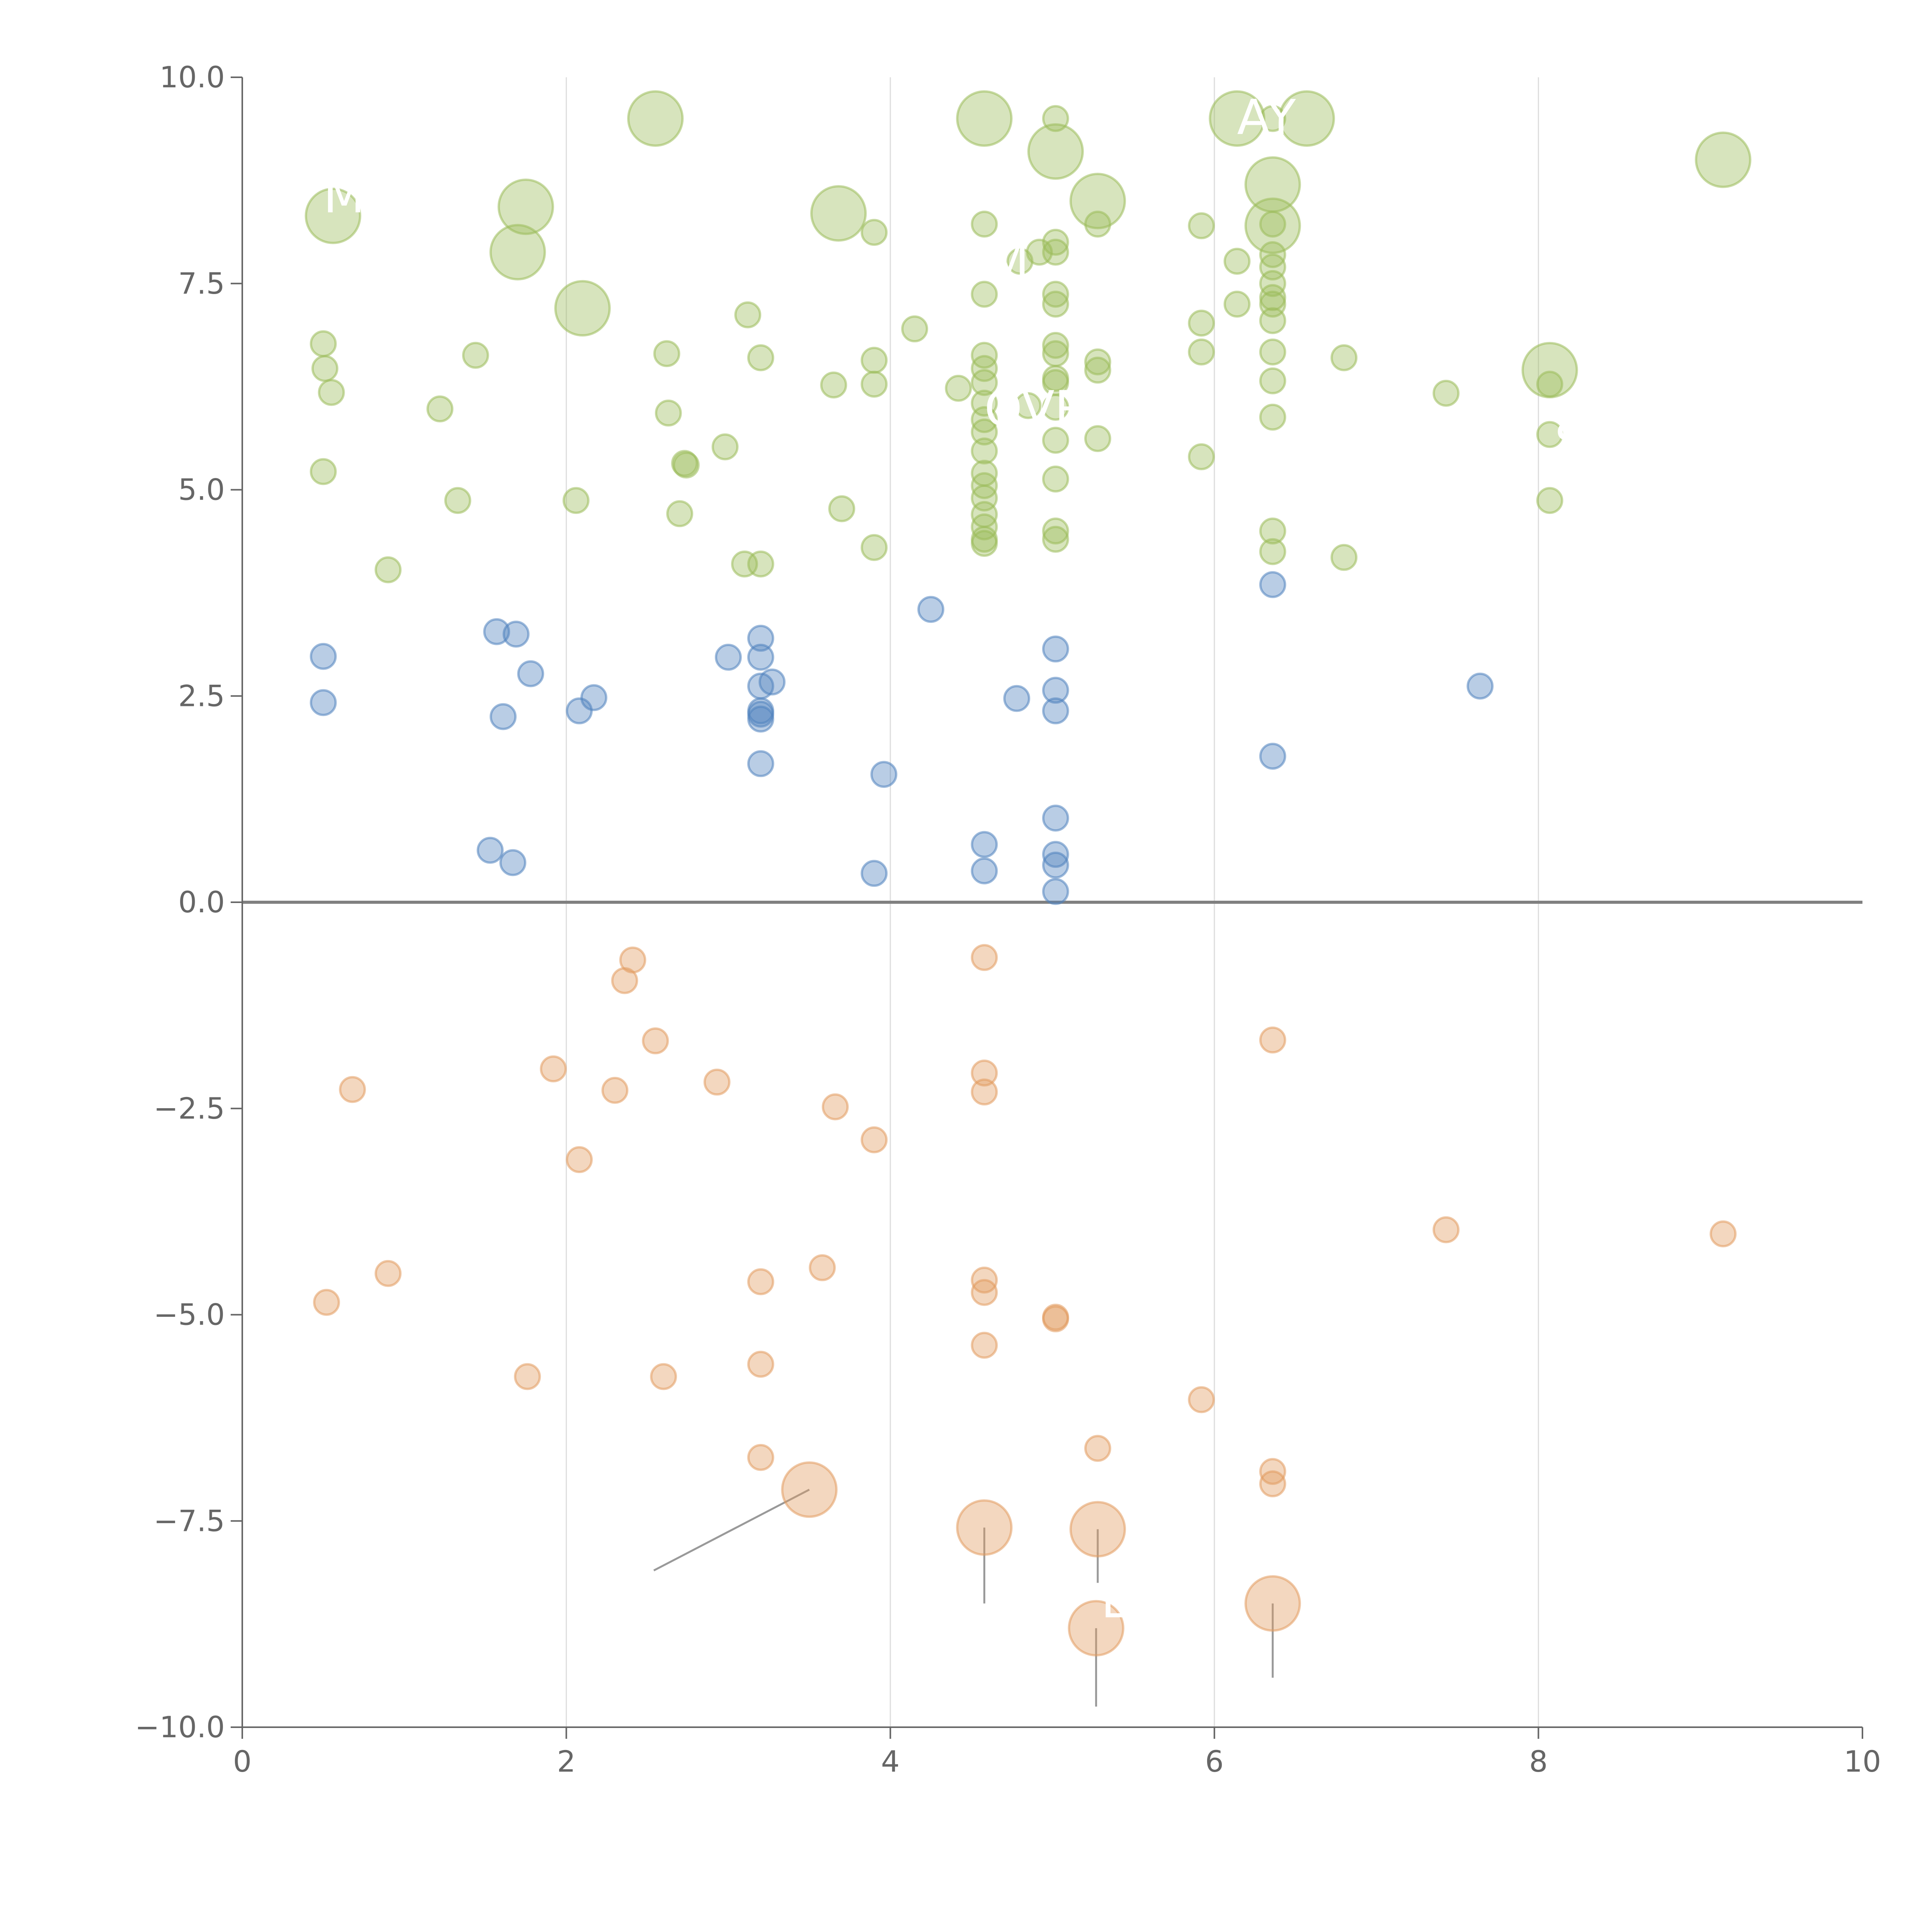  I want to click on y-tick-label: 10.0, so click(192, 77).